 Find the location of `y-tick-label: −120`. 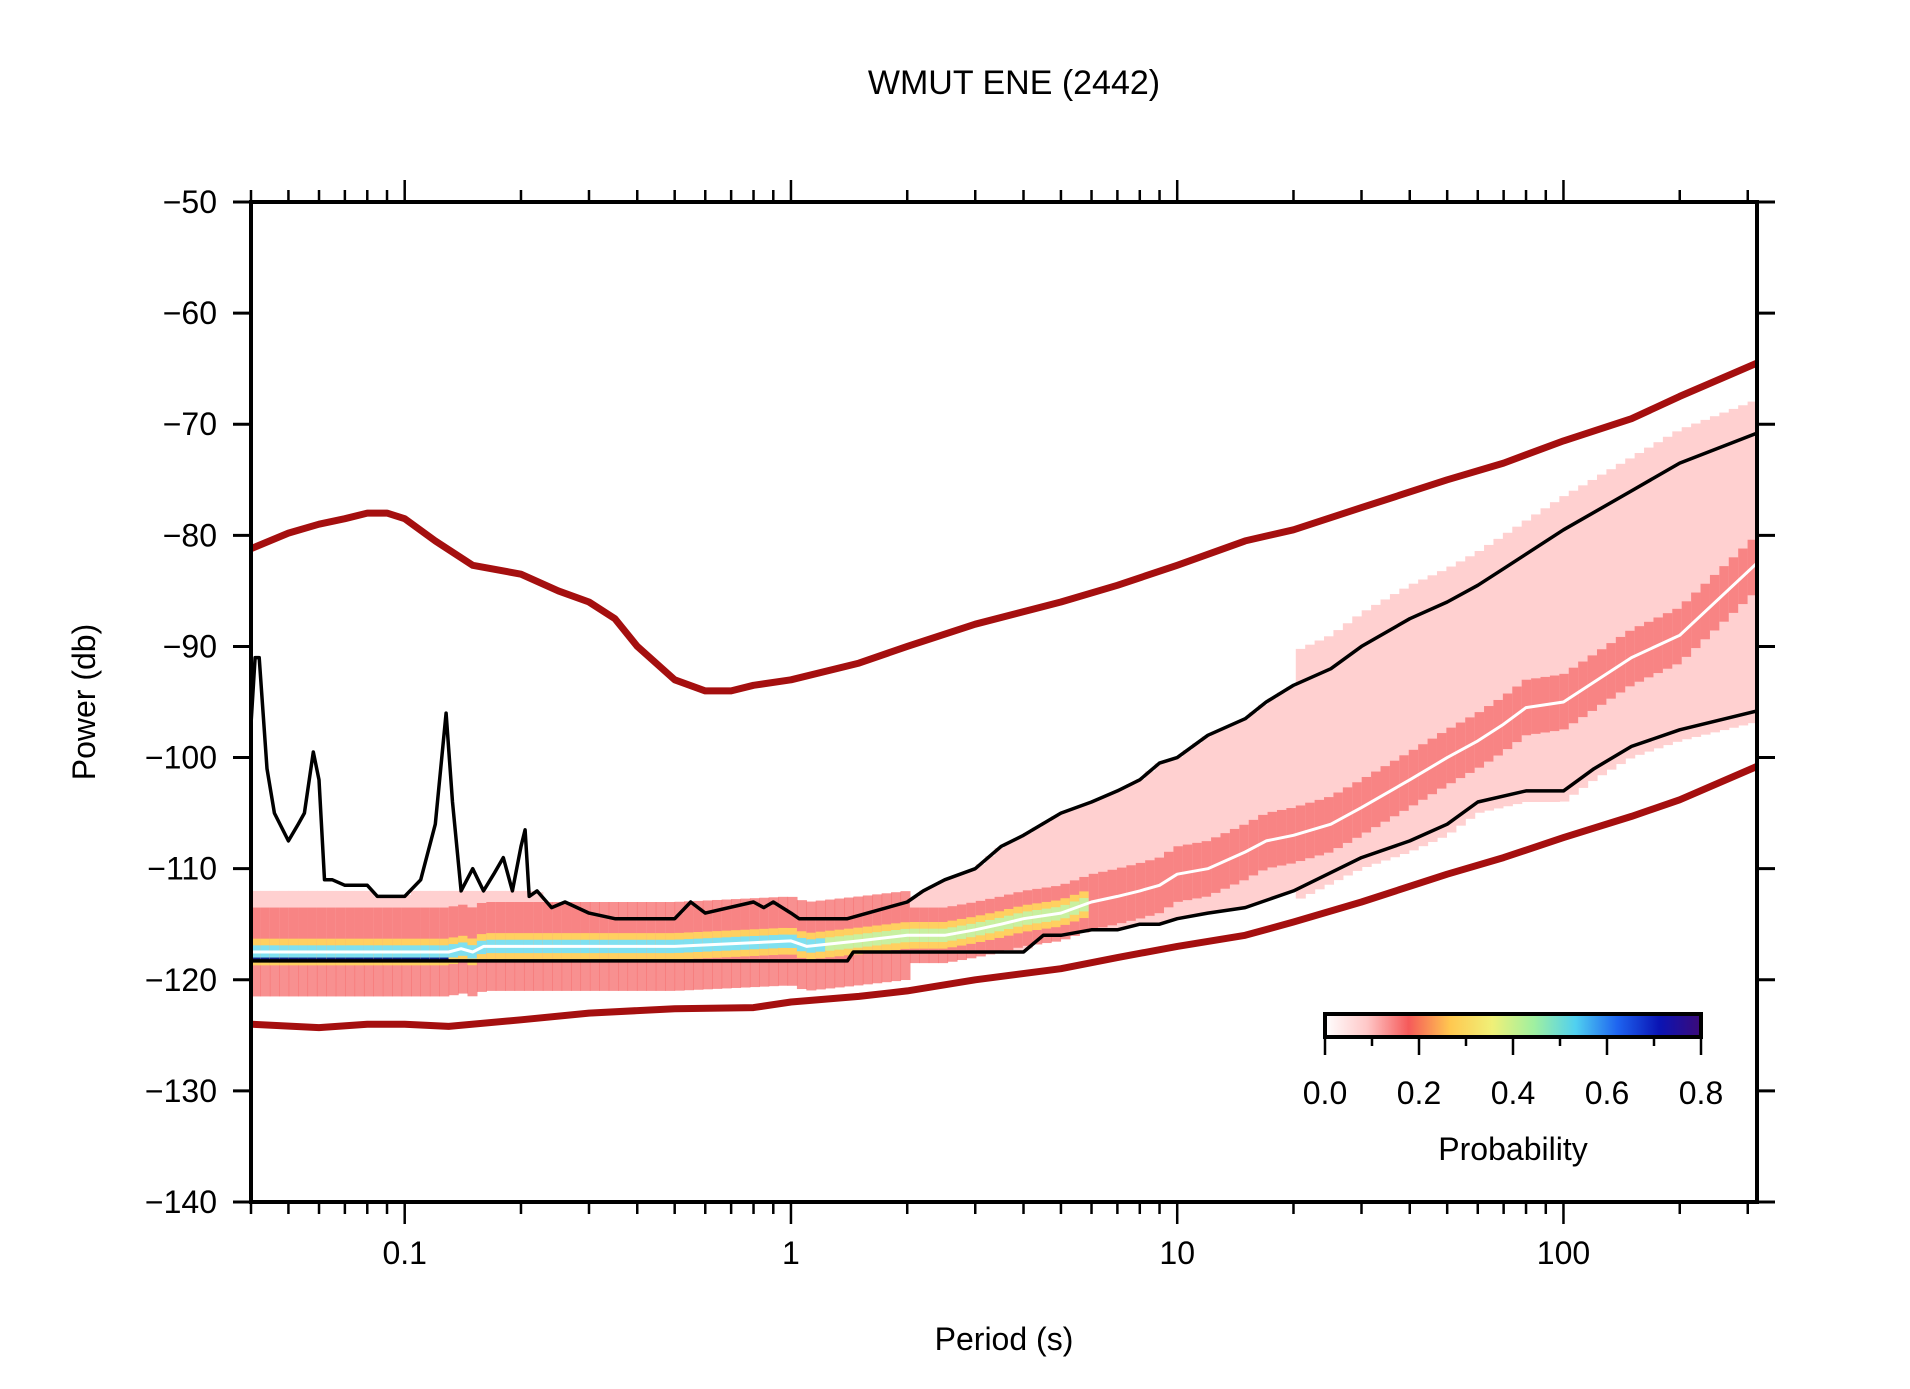

y-tick-label: −120 is located at coordinates (181, 980).